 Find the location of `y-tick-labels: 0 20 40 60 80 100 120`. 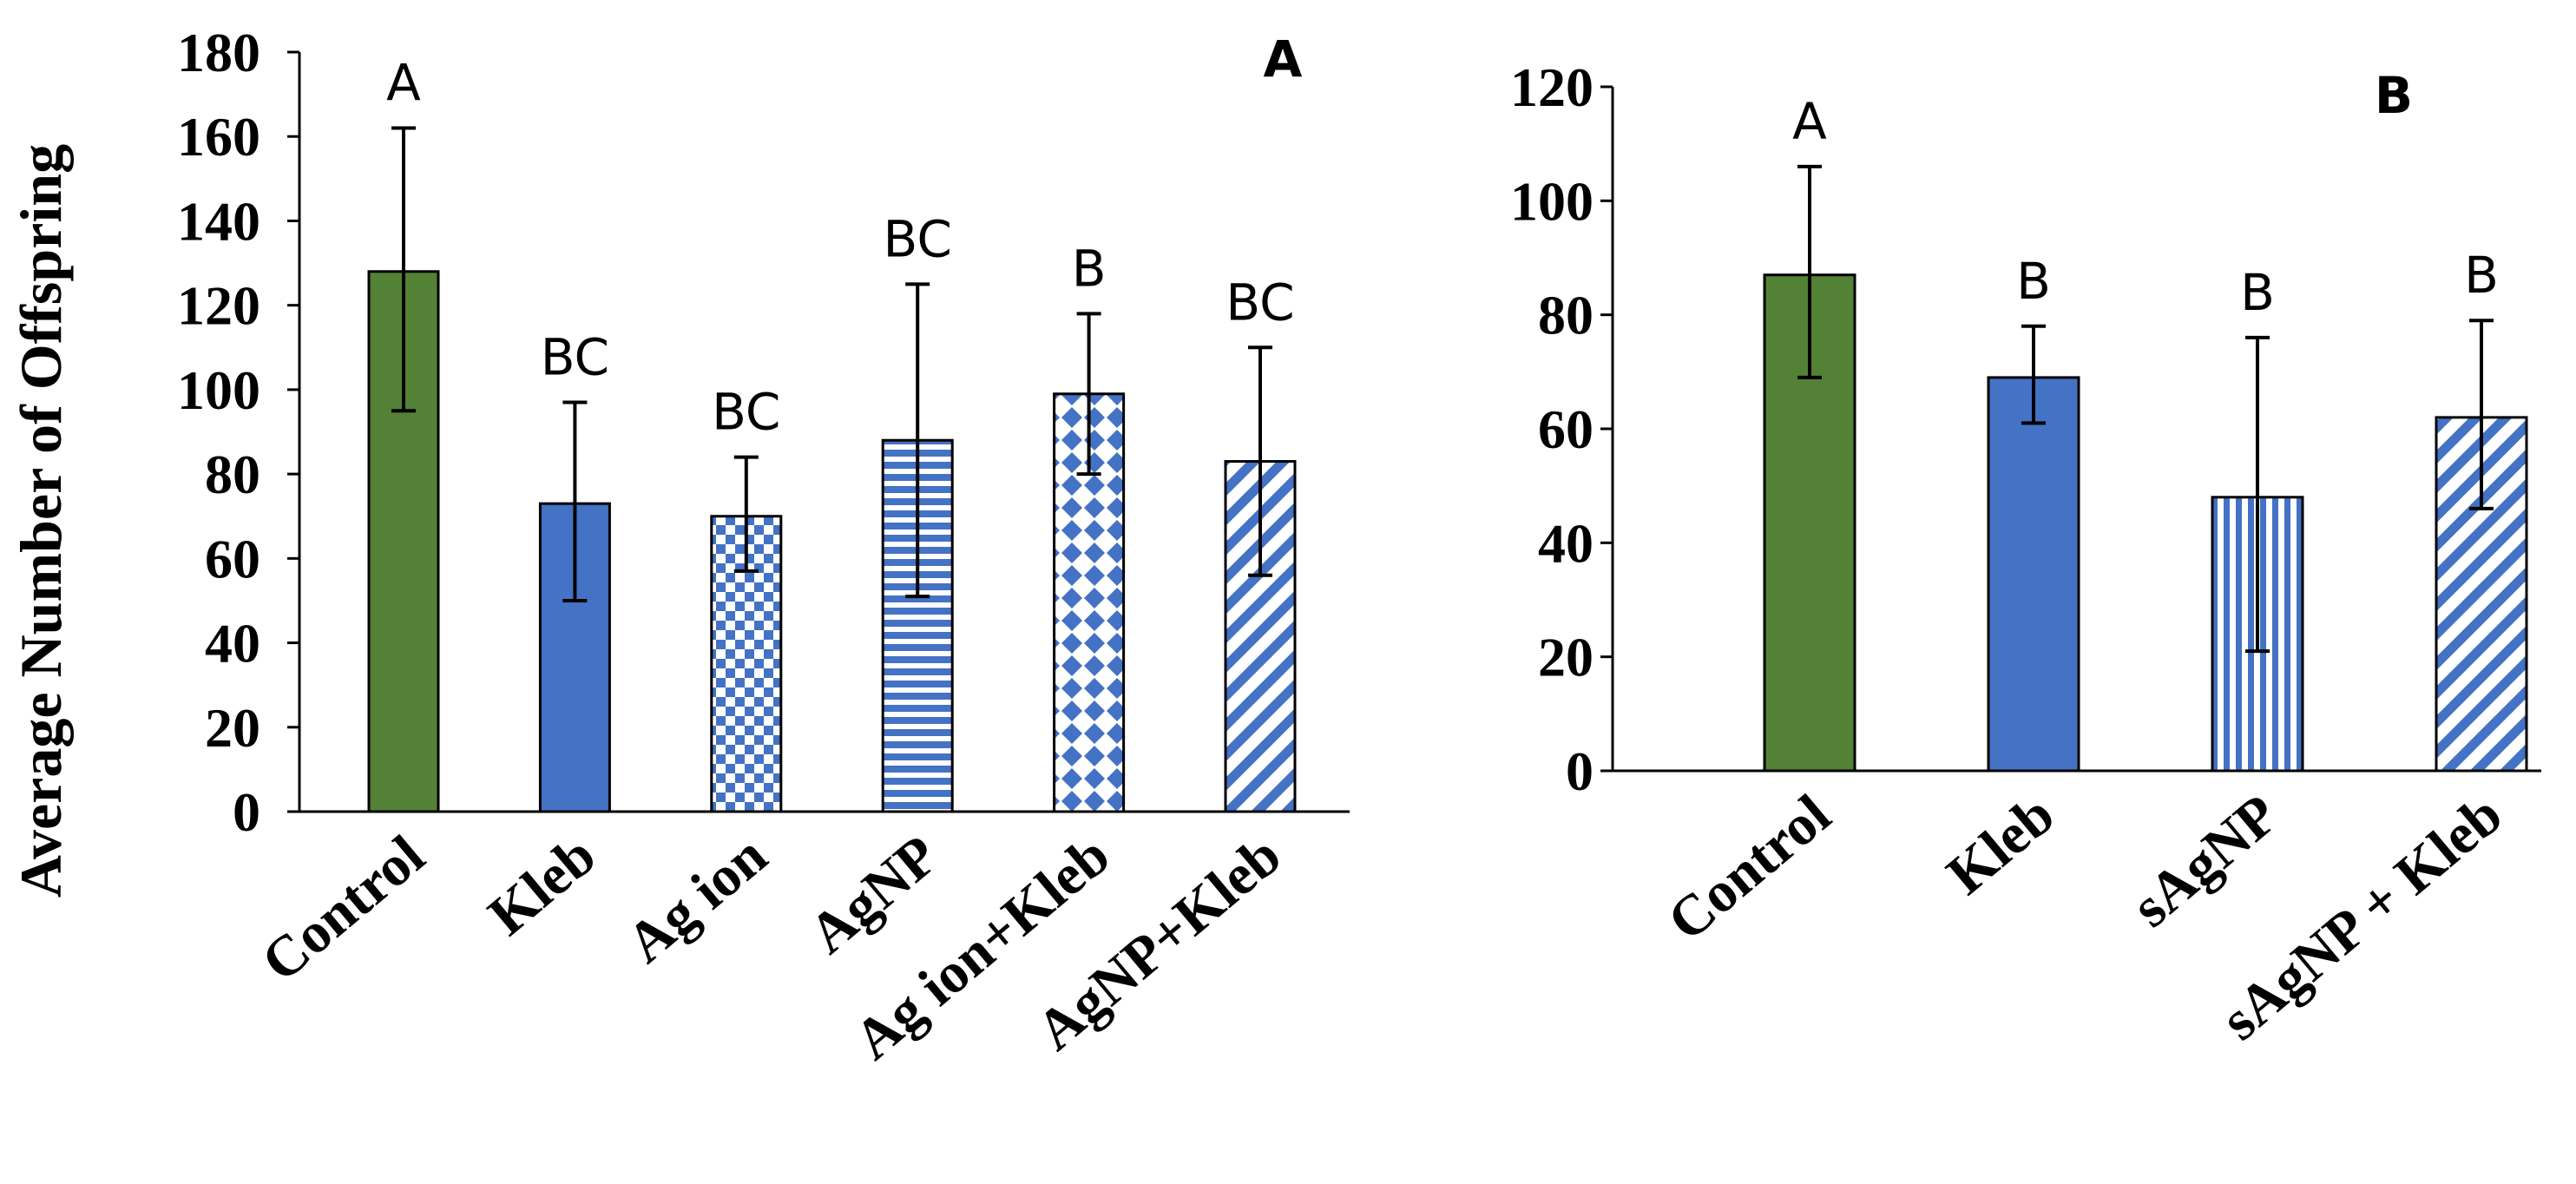

y-tick-labels: 0 20 40 60 80 100 120 is located at coordinates (1552, 429).